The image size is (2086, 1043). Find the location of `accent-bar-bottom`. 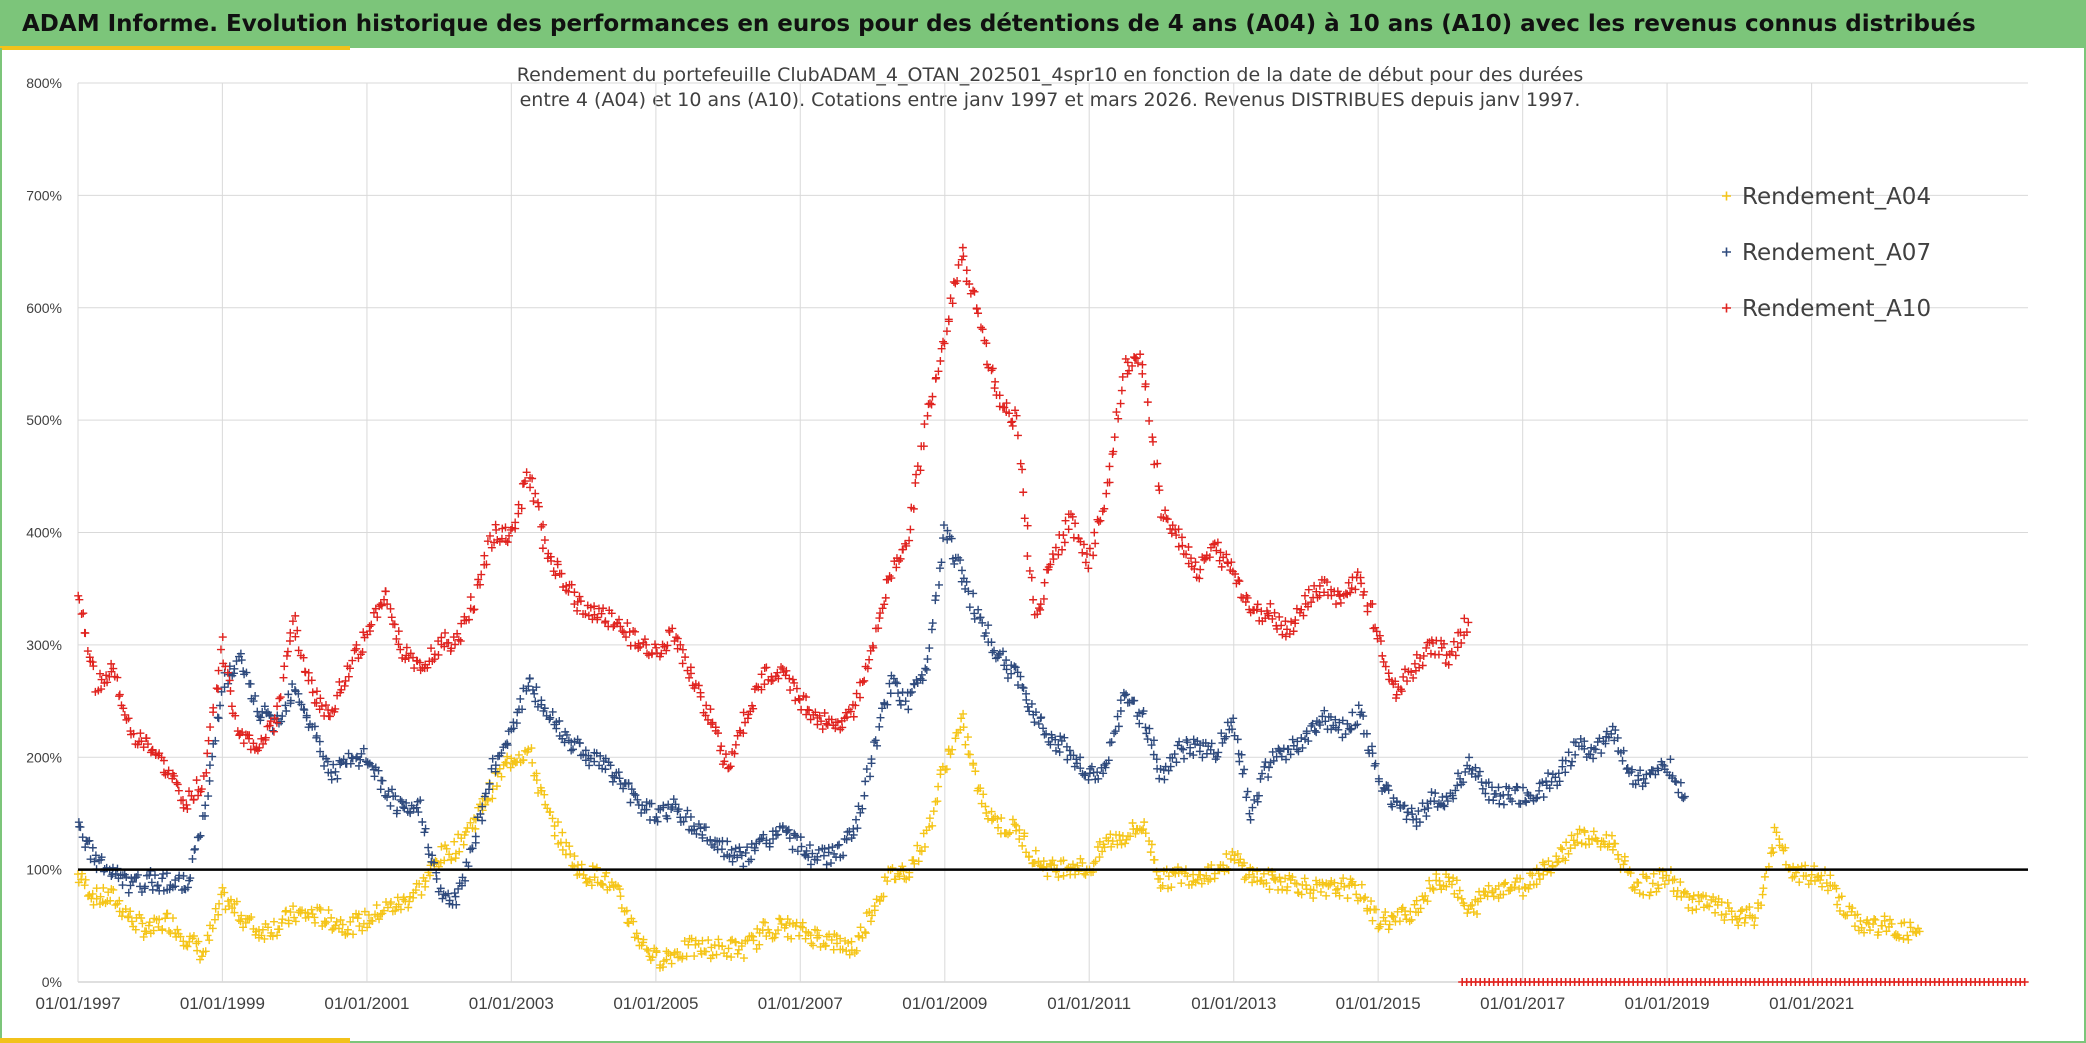

accent-bar-bottom is located at coordinates (175, 1040).